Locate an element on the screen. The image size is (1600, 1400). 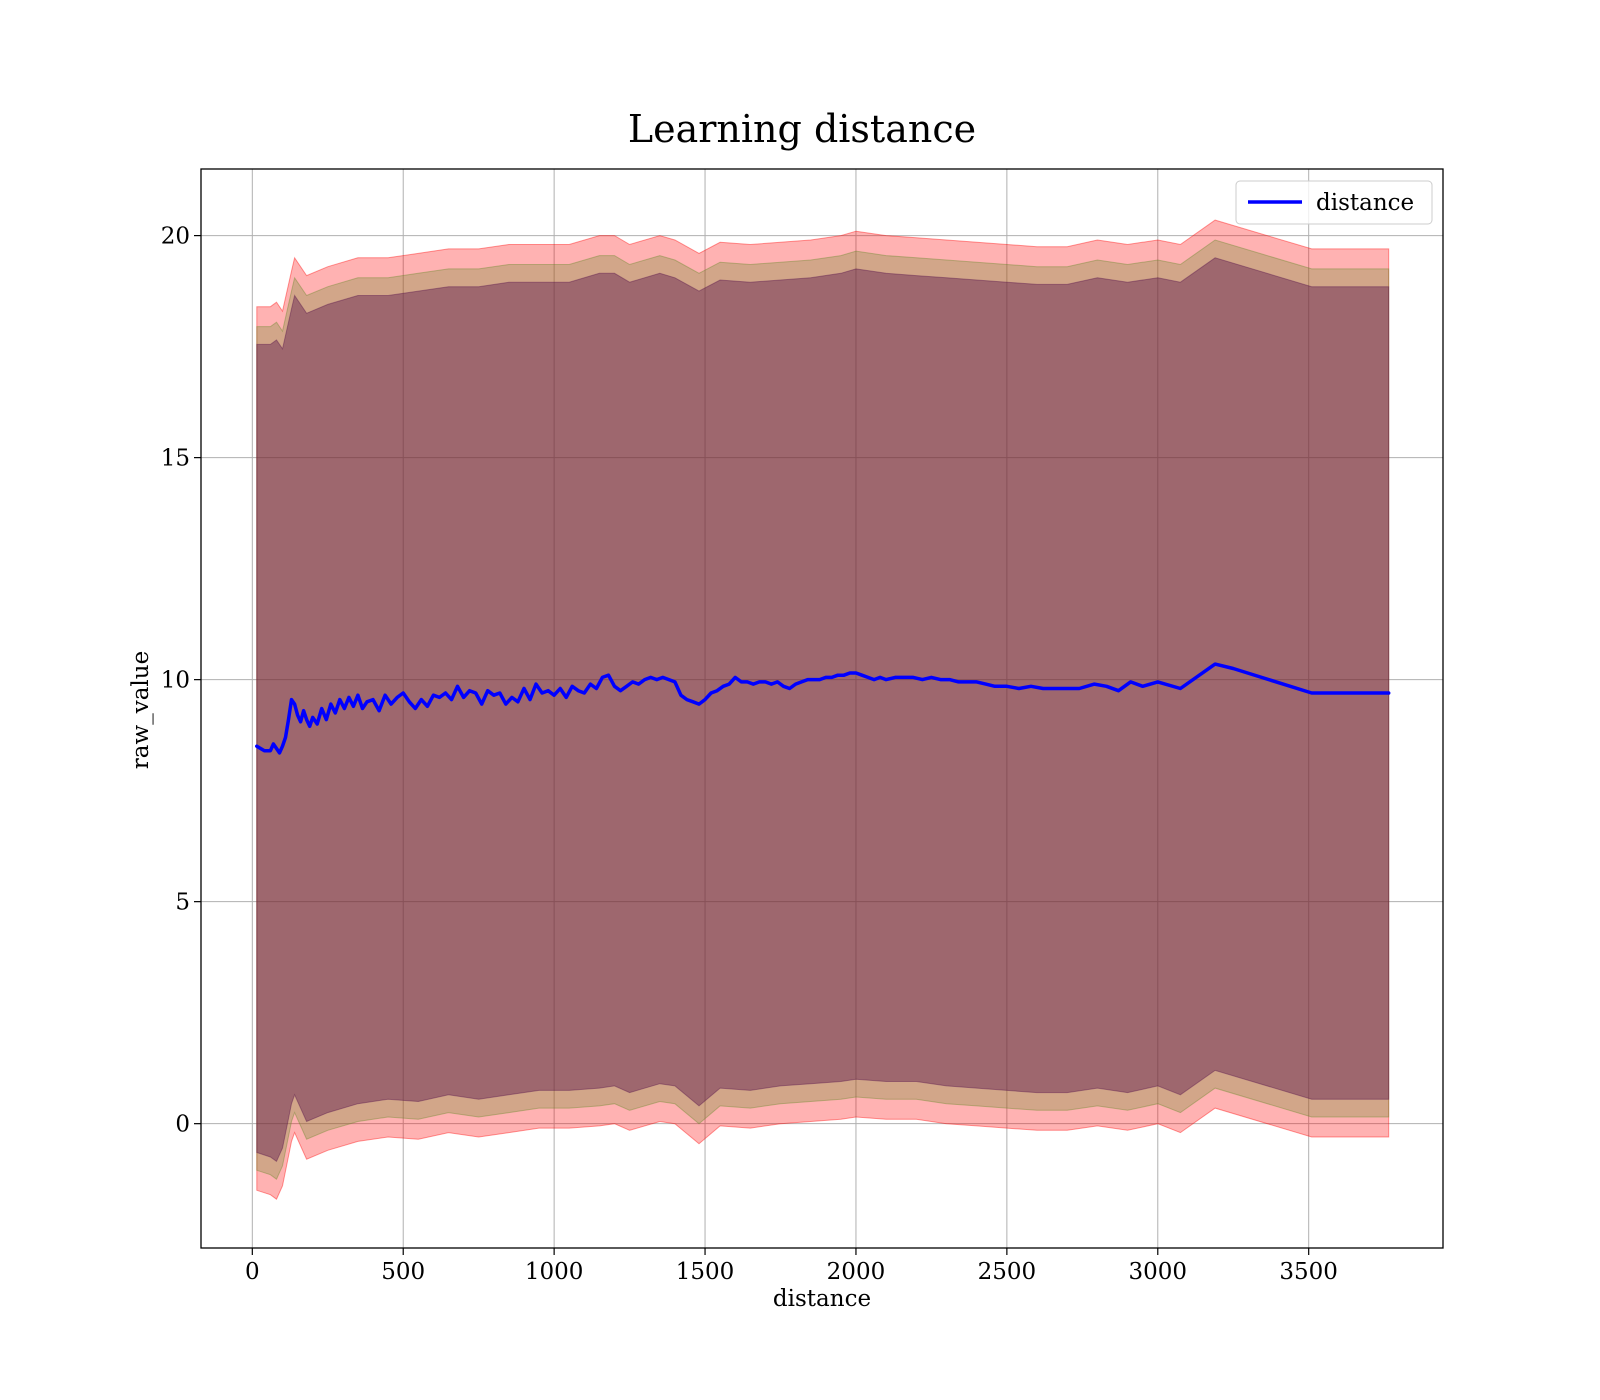
x-axis-label: distance is located at coordinates (822, 1299).